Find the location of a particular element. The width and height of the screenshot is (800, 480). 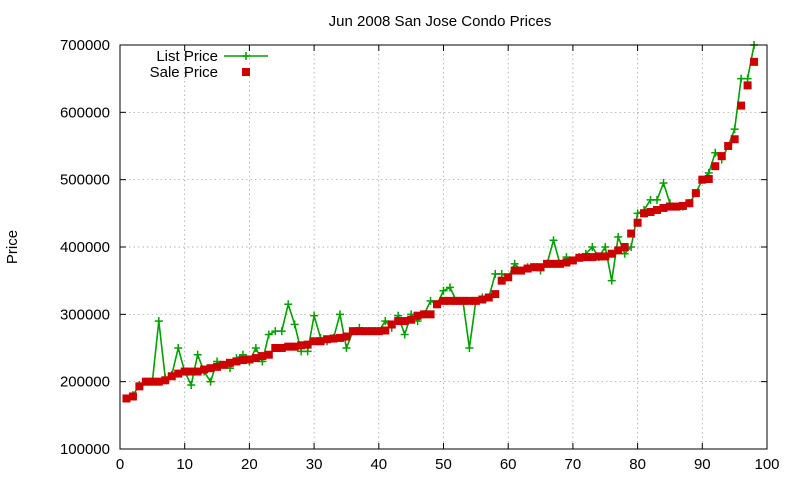

x-tick-label: 70 is located at coordinates (573, 464).